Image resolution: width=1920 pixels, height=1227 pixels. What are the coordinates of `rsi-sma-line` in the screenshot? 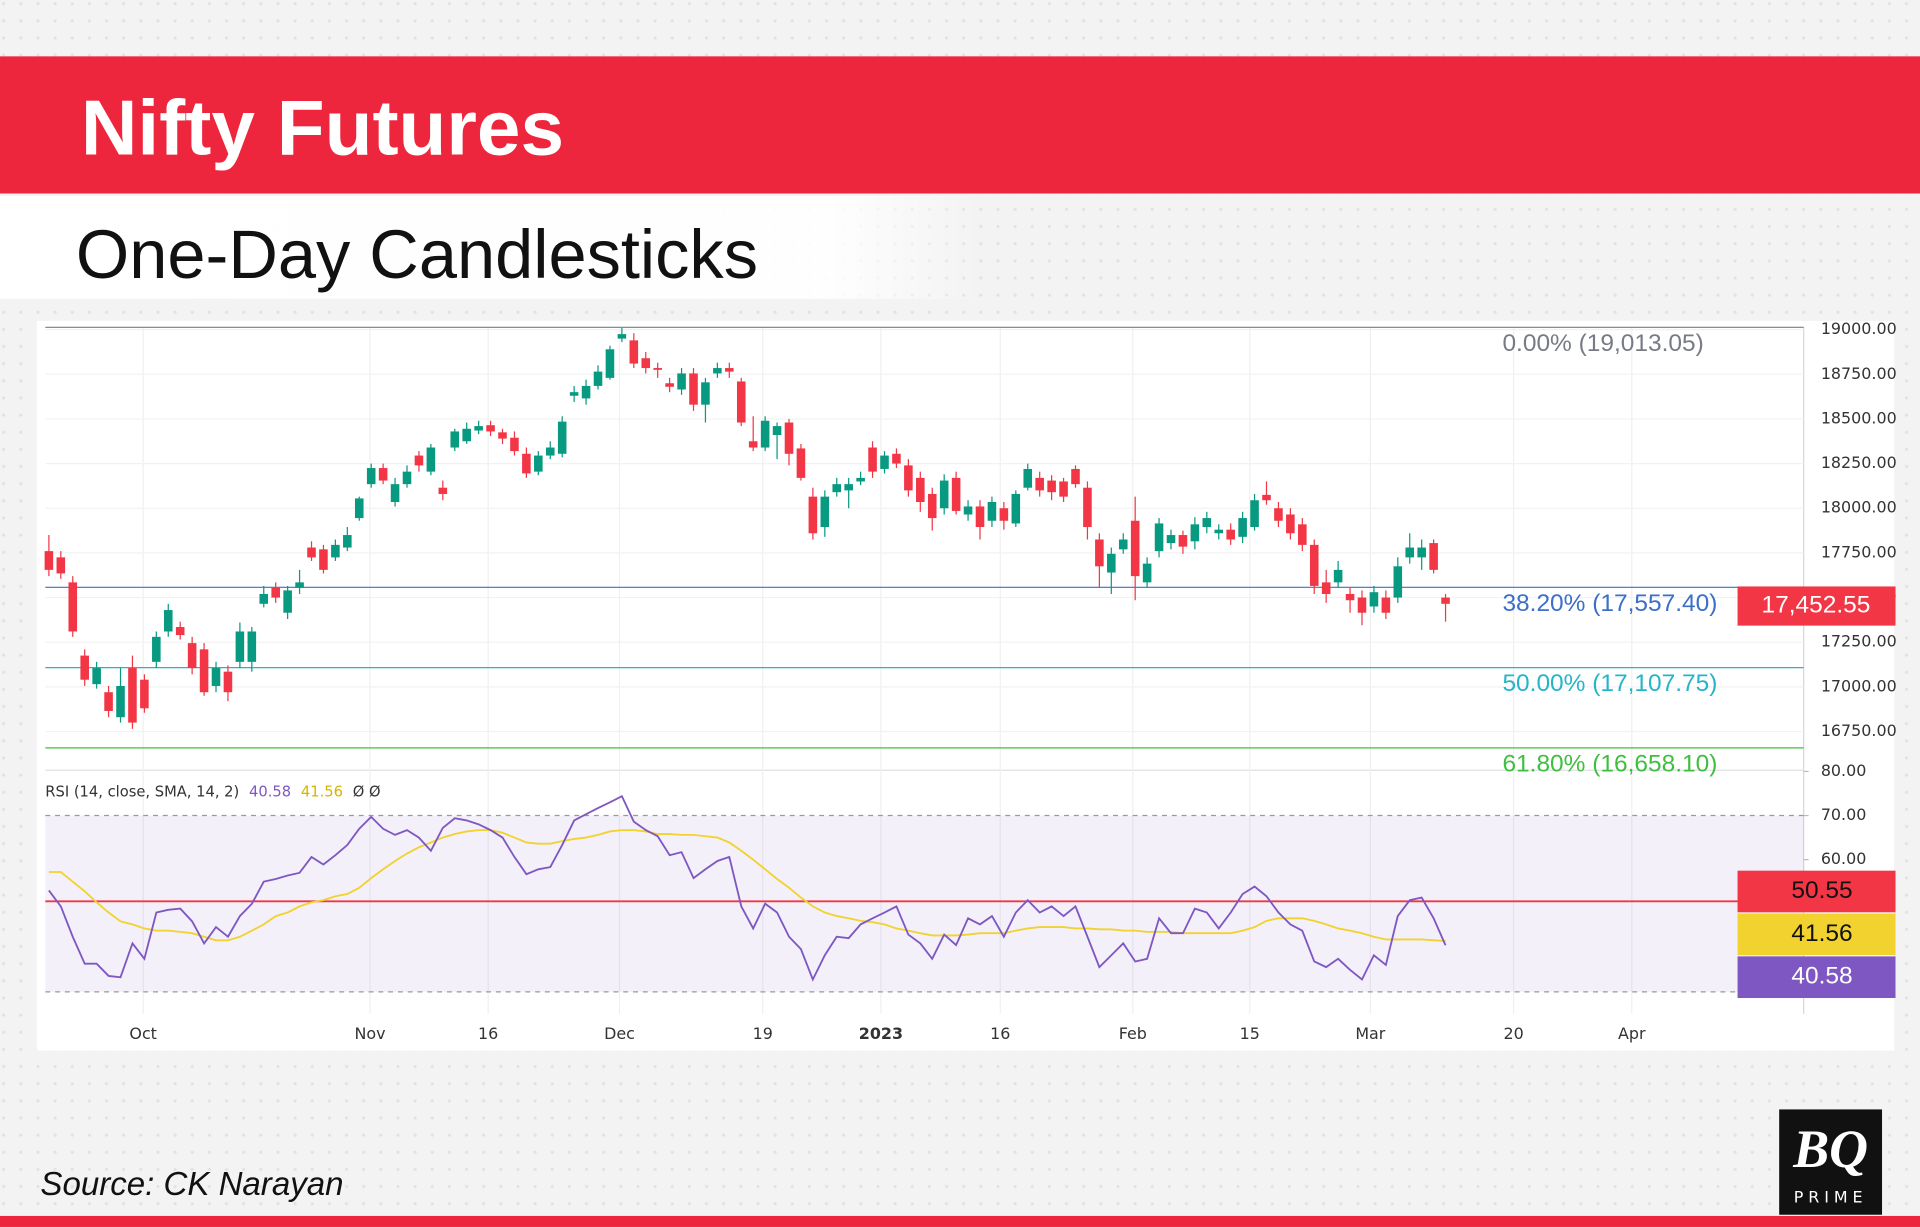 It's located at (747, 885).